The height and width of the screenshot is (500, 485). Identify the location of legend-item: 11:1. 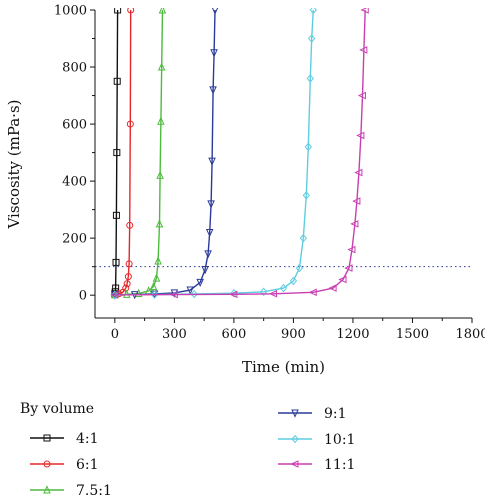
(316, 465).